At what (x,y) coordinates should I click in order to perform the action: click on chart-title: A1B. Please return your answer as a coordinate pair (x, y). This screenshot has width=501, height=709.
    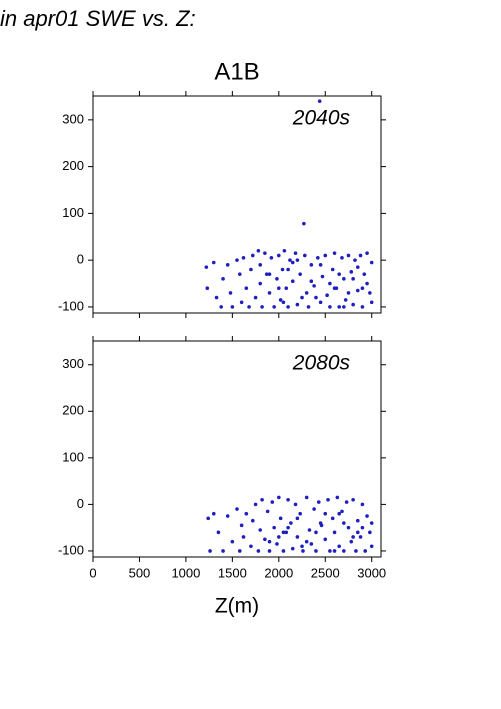
    Looking at the image, I should click on (236, 71).